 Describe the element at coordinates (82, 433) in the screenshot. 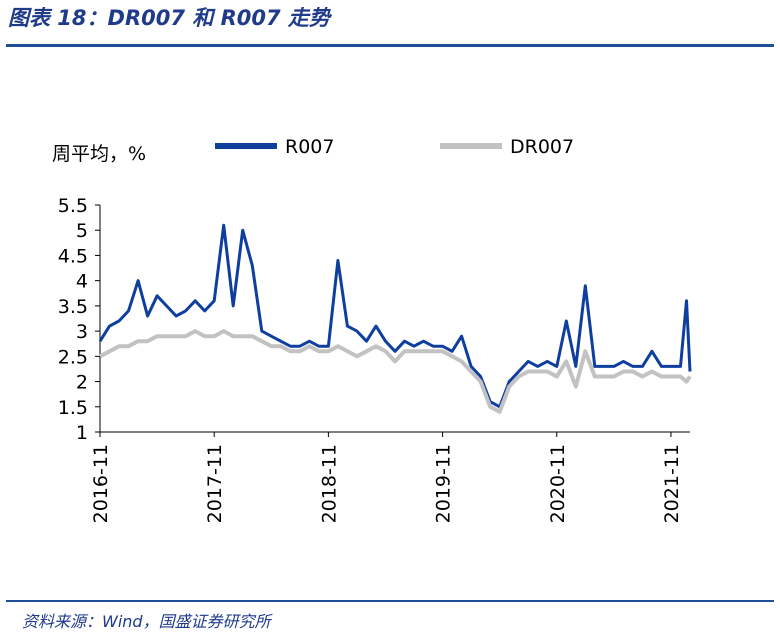

I see `y-tick-label: 1` at that location.